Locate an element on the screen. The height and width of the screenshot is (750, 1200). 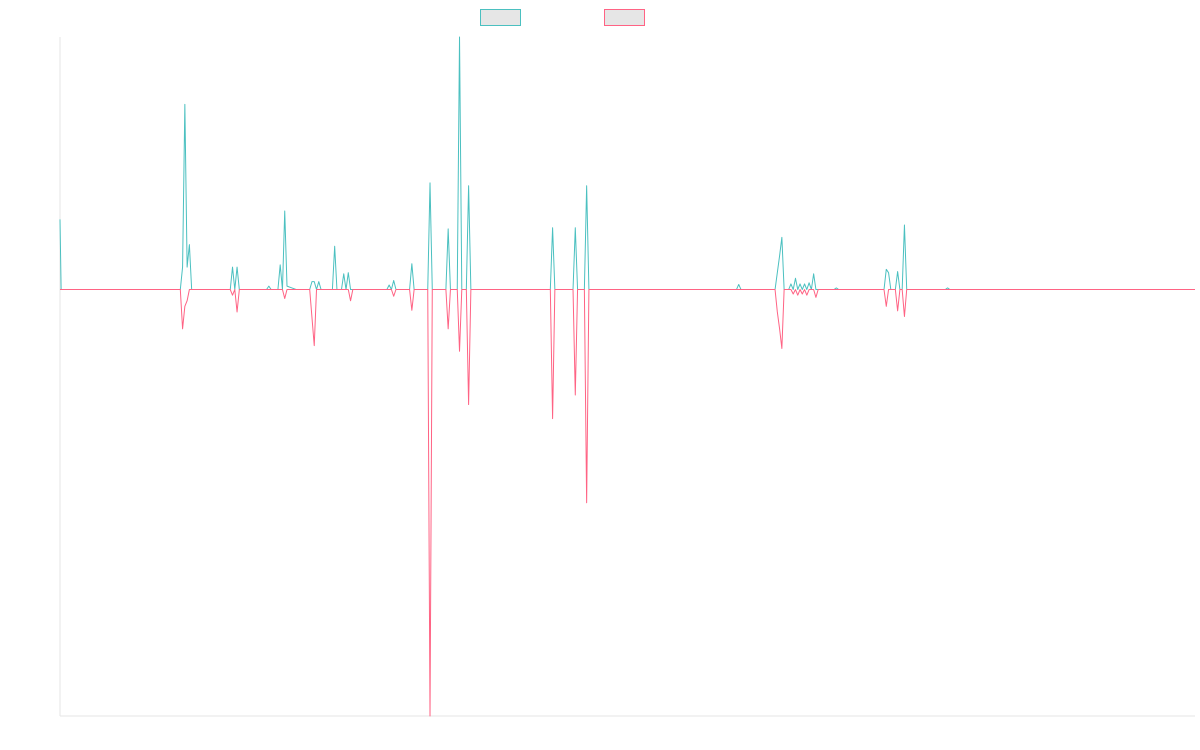
legend is located at coordinates (562, 17).